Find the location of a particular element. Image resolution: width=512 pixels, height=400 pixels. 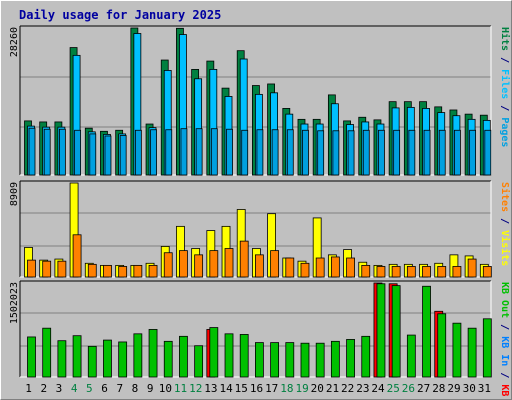

legend-entry-bottom-3: / is located at coordinates (504, 375).